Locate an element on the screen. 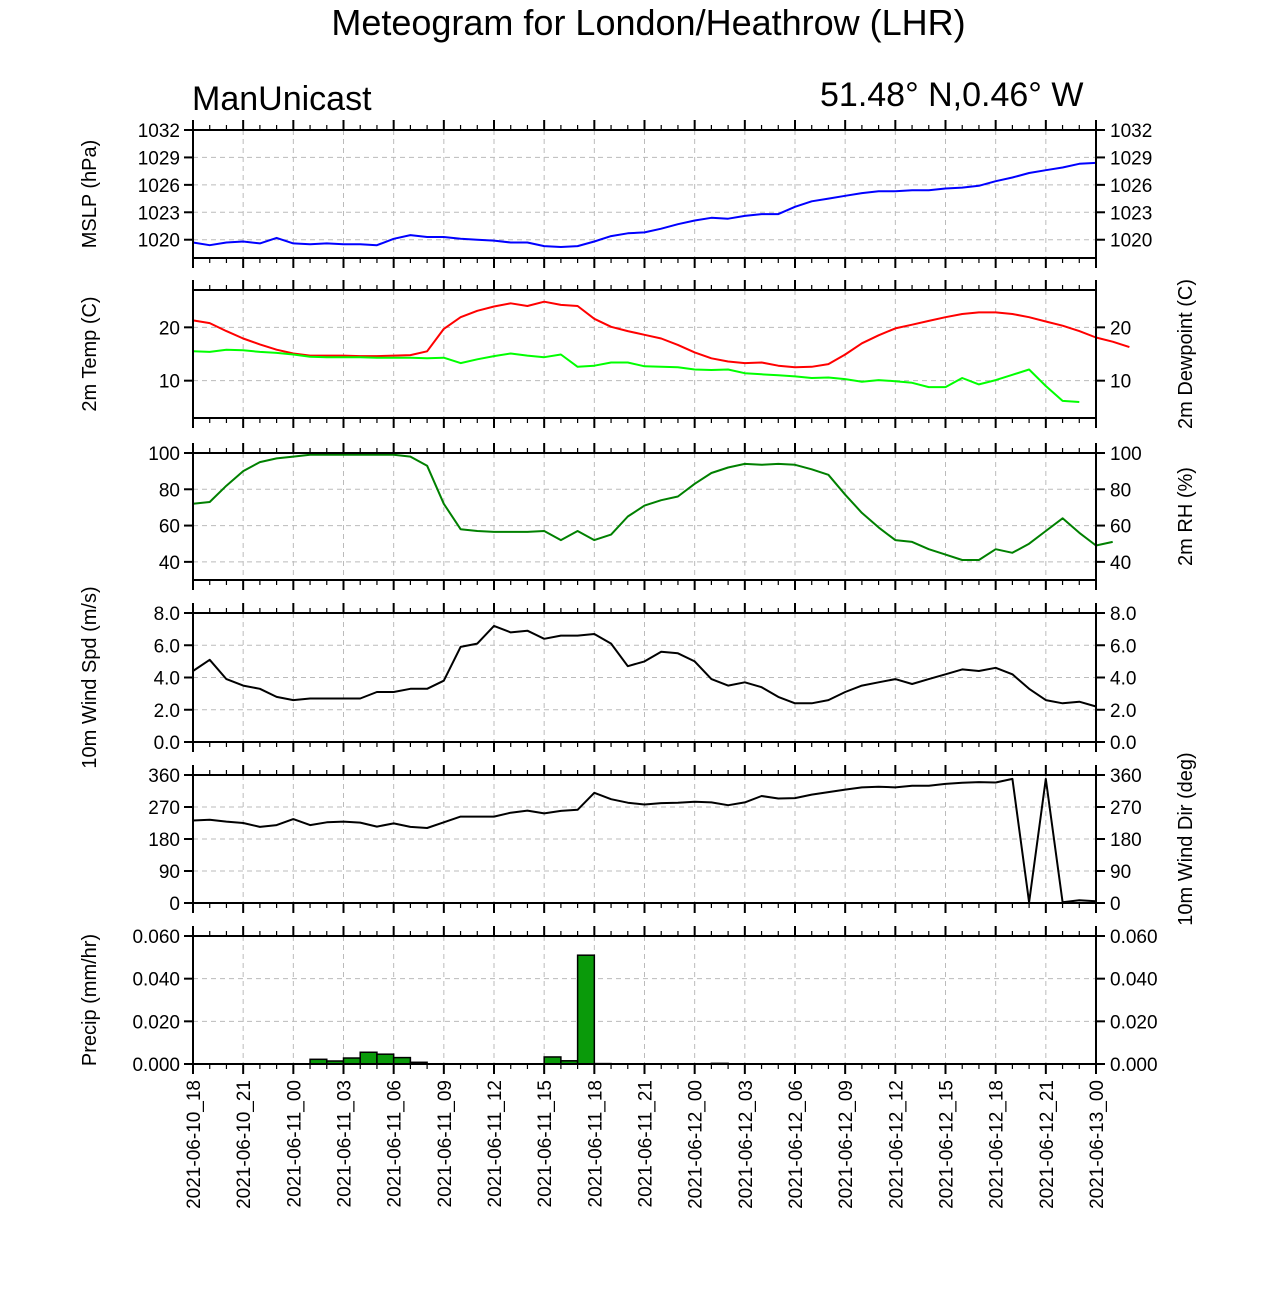 This screenshot has width=1273, height=1291. x-tick-label: 2021-06-11_15 is located at coordinates (545, 1143).